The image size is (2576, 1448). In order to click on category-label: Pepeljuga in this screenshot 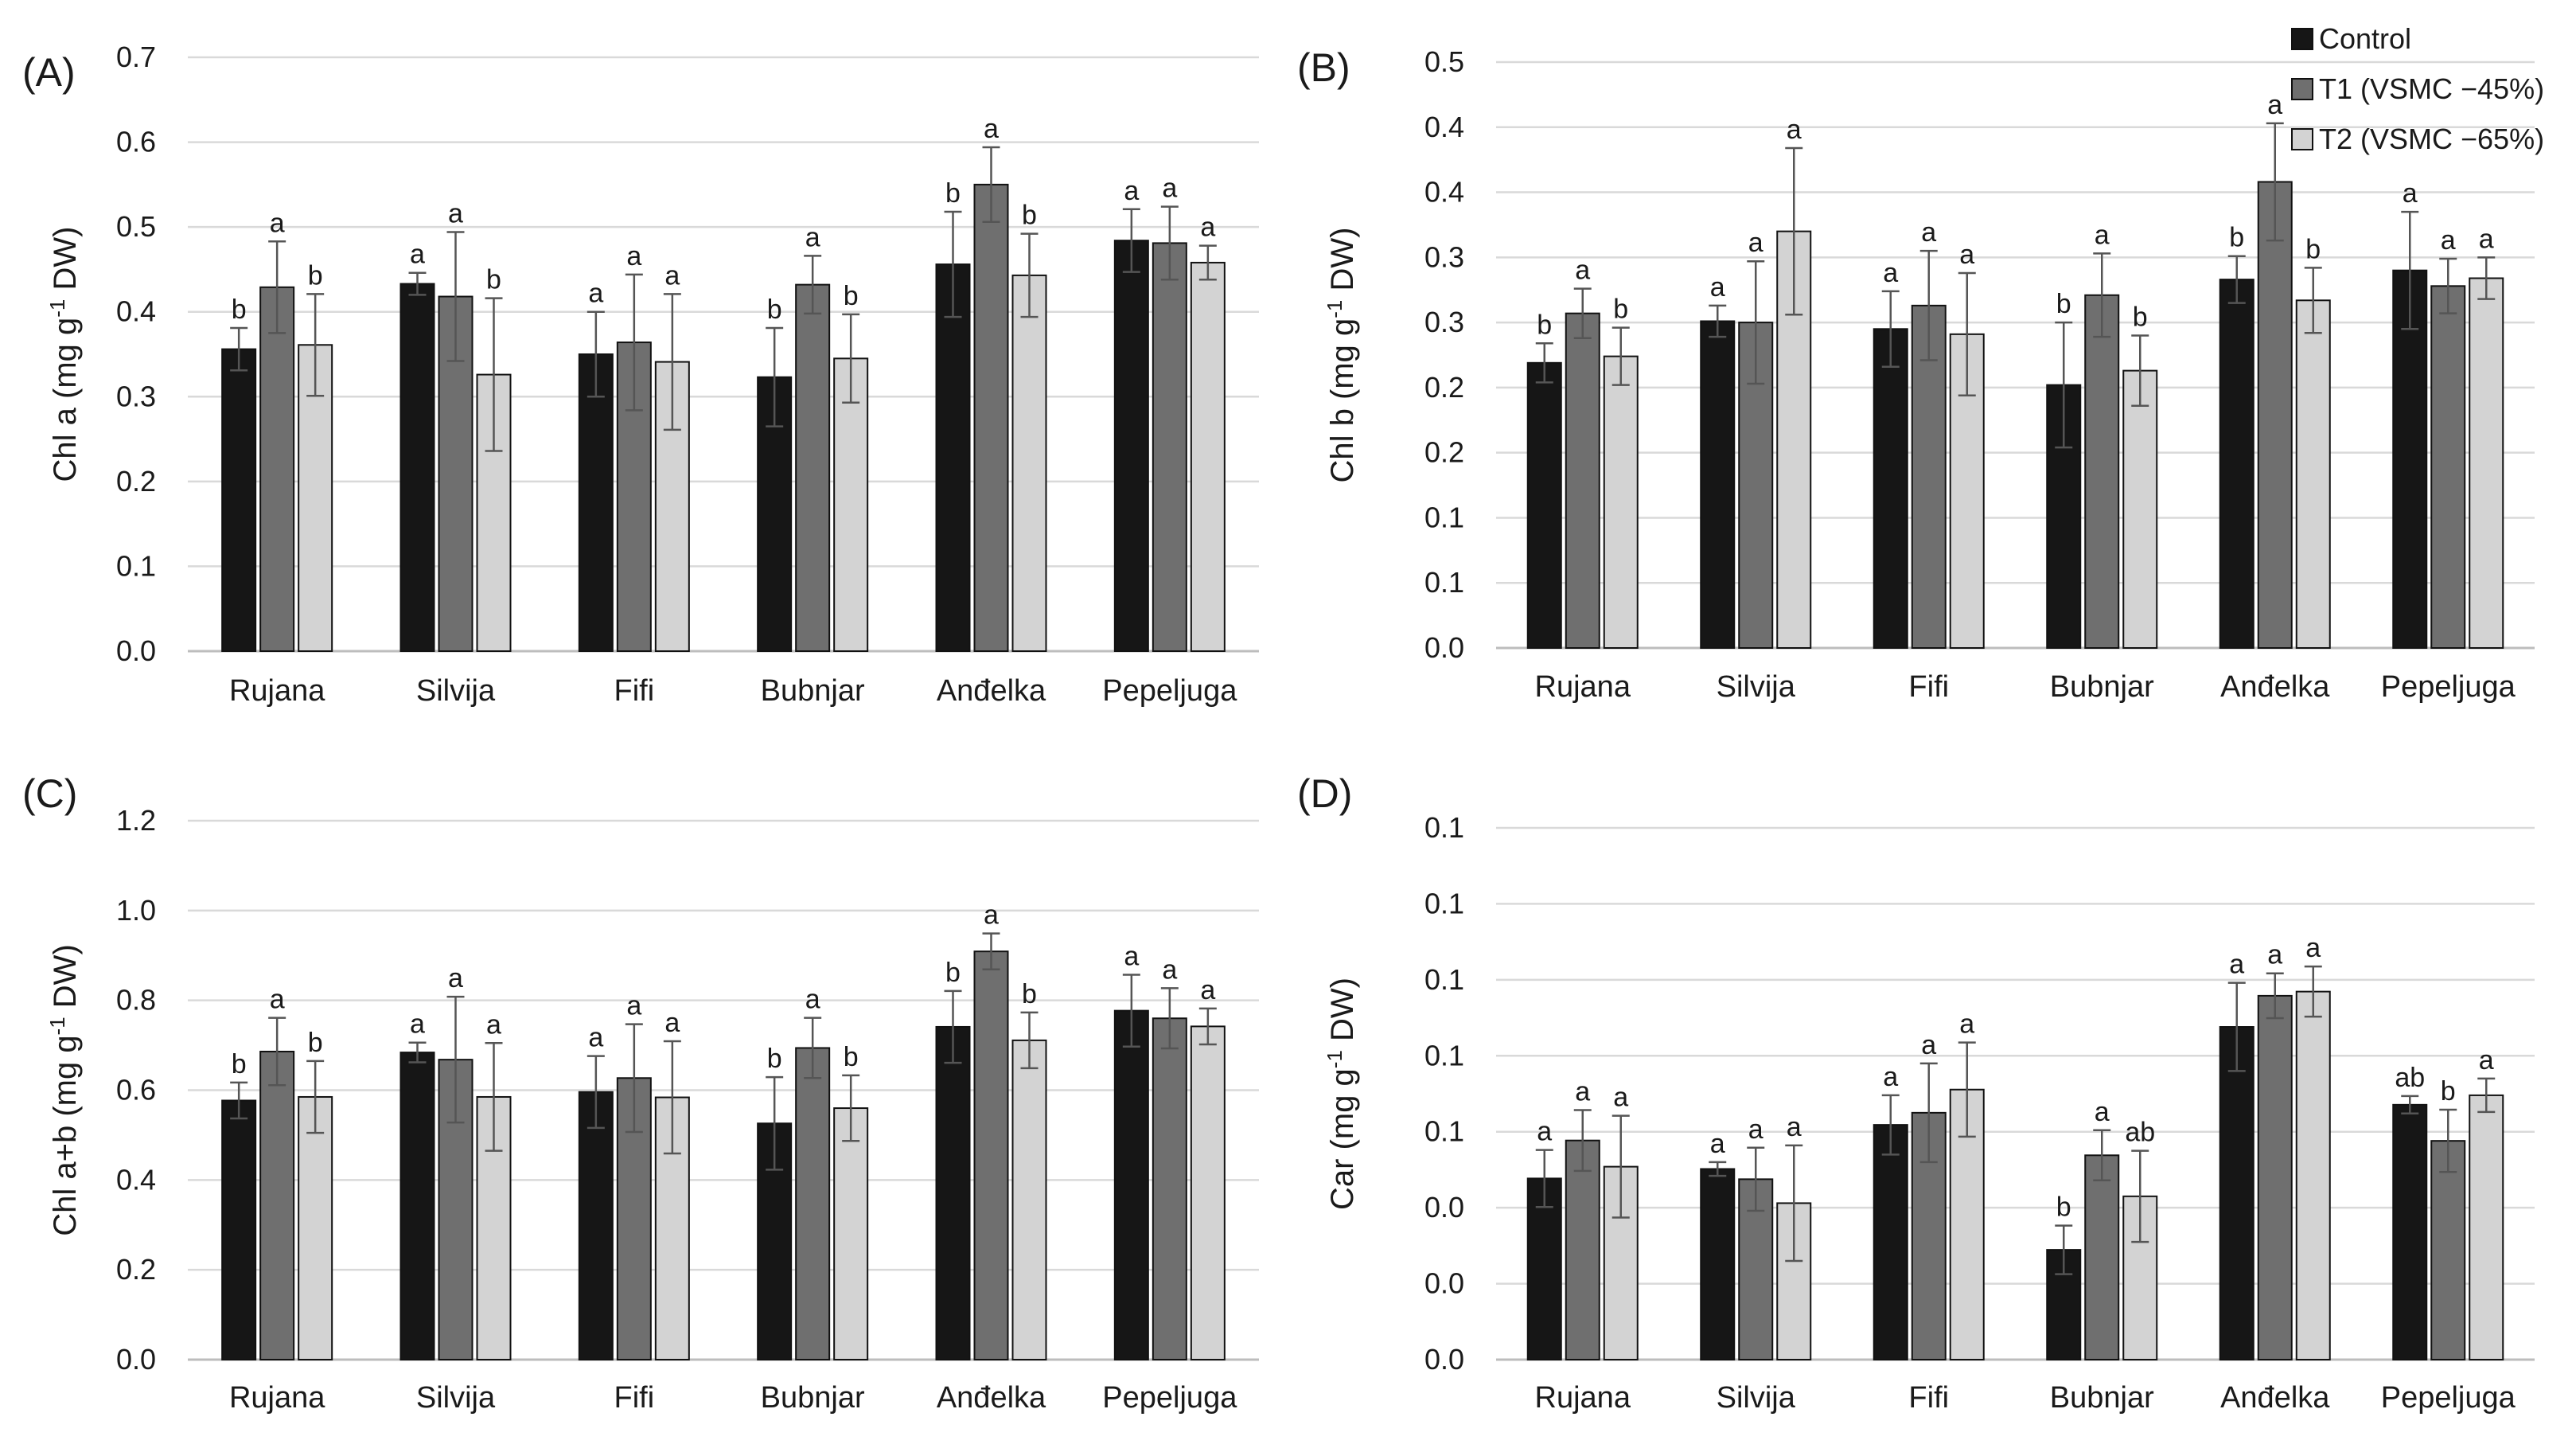, I will do `click(2448, 687)`.